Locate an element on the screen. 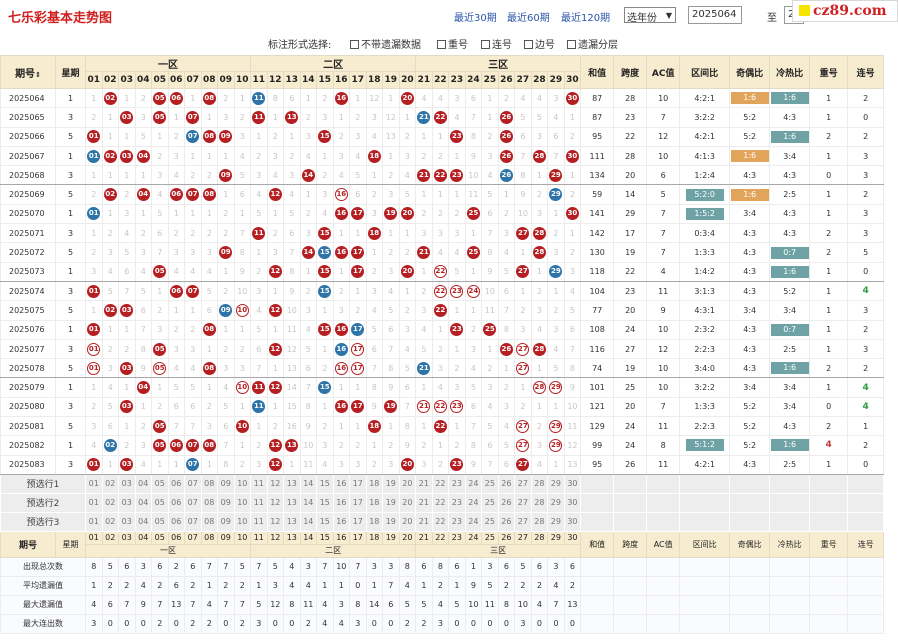 The image size is (898, 641). year-select: 选年份 ▼ is located at coordinates (650, 15).